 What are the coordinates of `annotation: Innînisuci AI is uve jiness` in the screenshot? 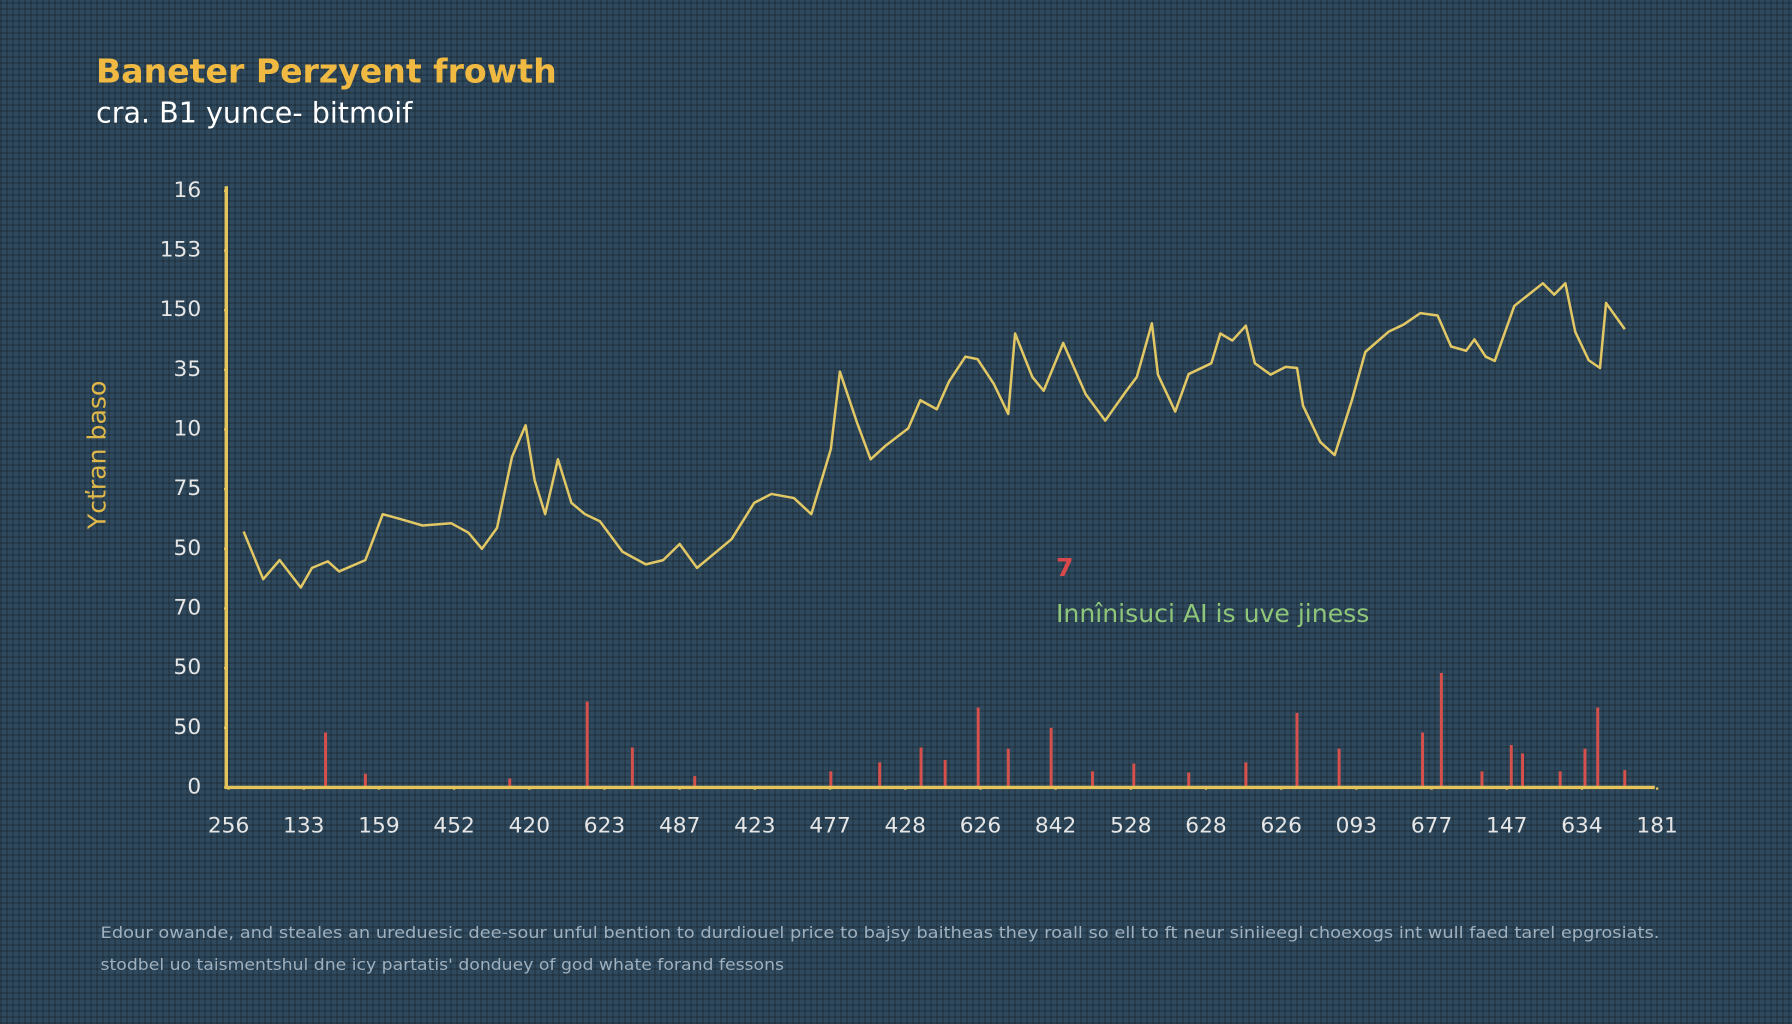 It's located at (1212, 613).